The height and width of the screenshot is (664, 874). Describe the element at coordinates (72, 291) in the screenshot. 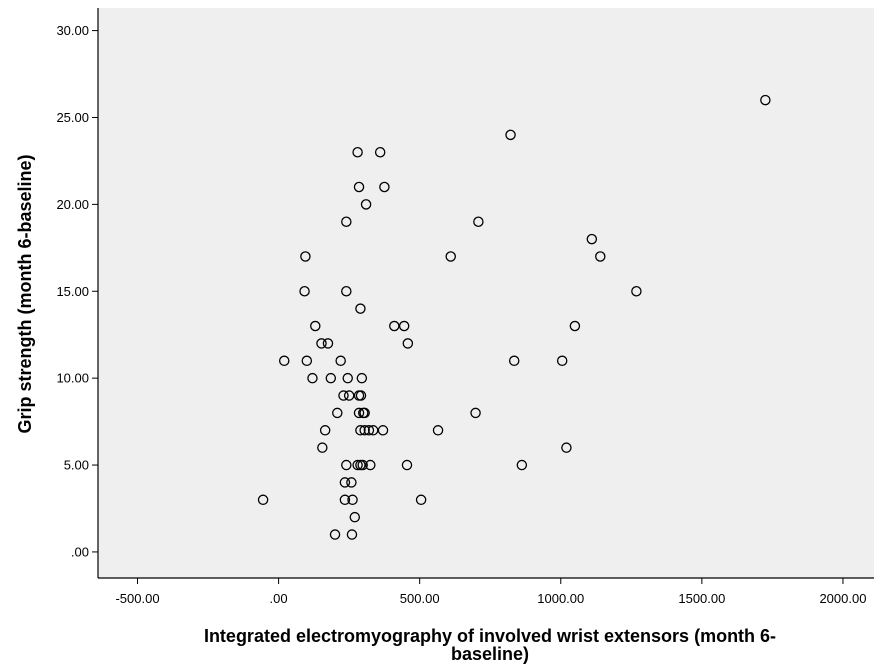

I see `y-tick-label: 15.00` at that location.